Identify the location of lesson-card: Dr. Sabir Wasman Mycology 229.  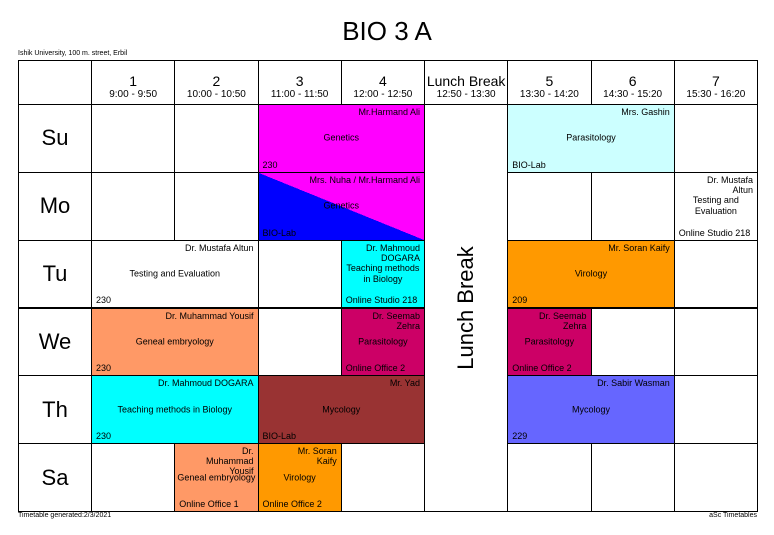
(591, 410).